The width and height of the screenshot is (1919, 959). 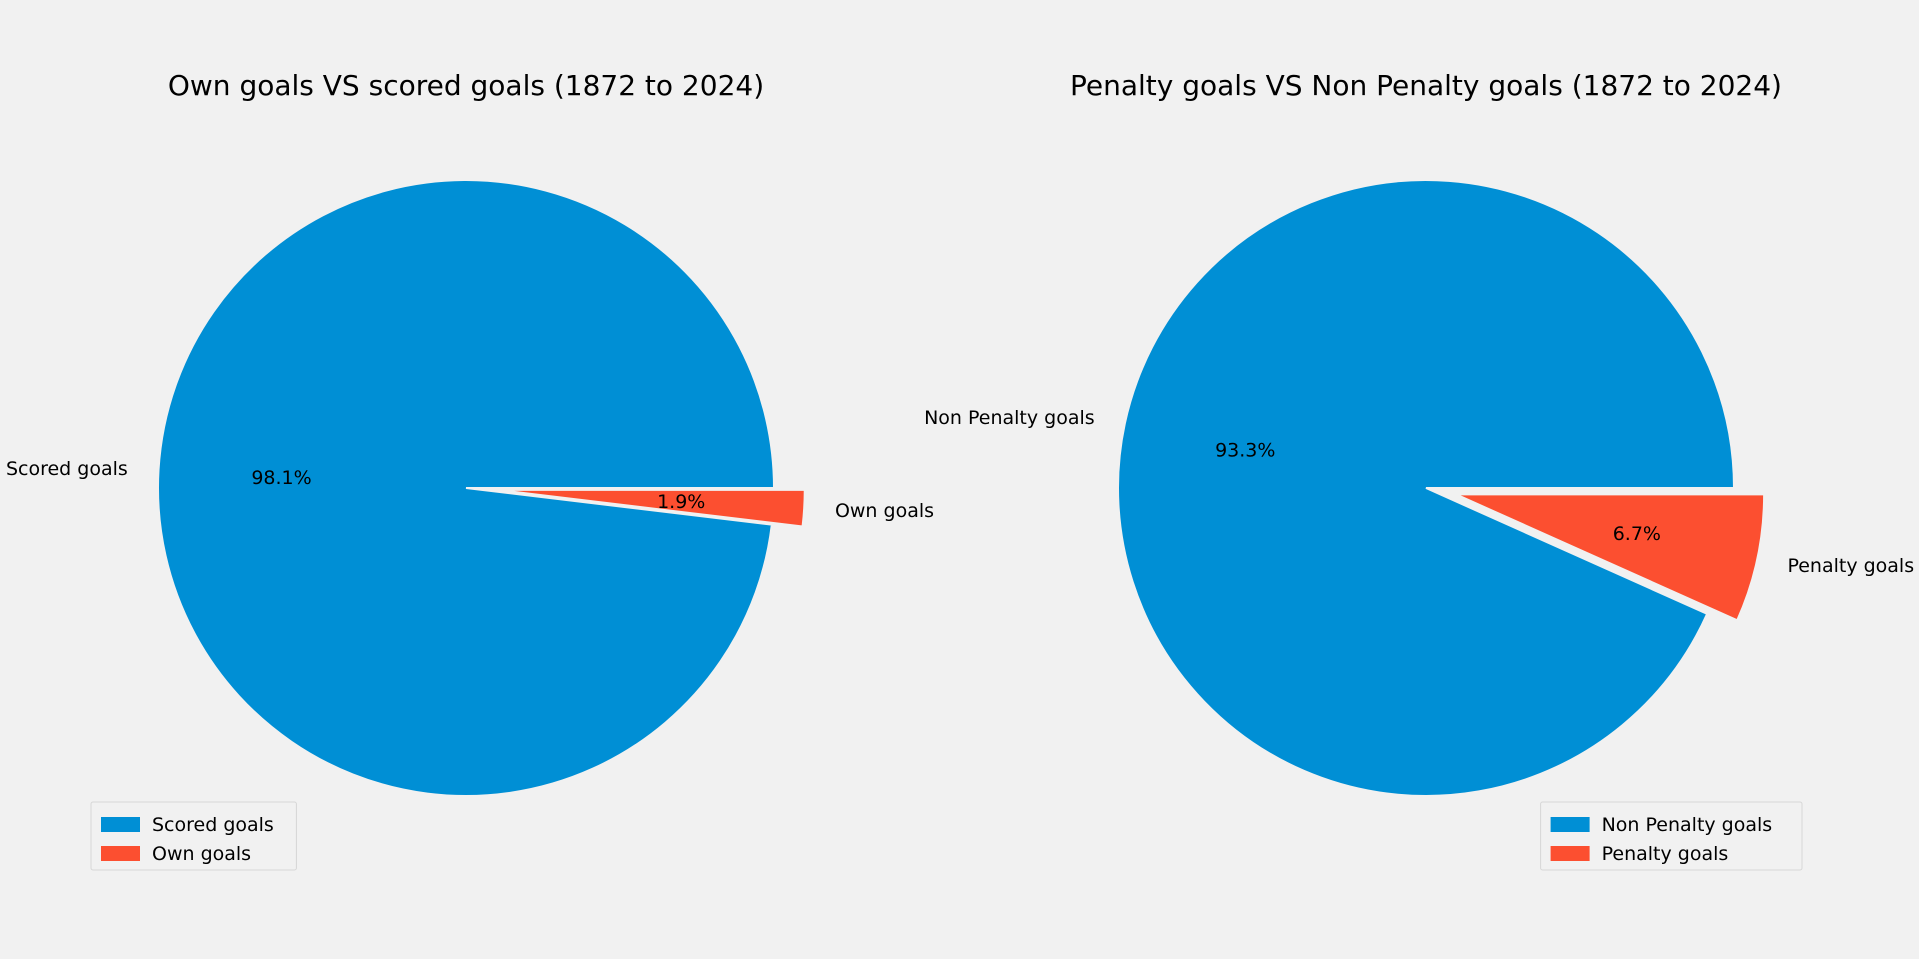 I want to click on legend-swatch-scored-goals, so click(x=120, y=824).